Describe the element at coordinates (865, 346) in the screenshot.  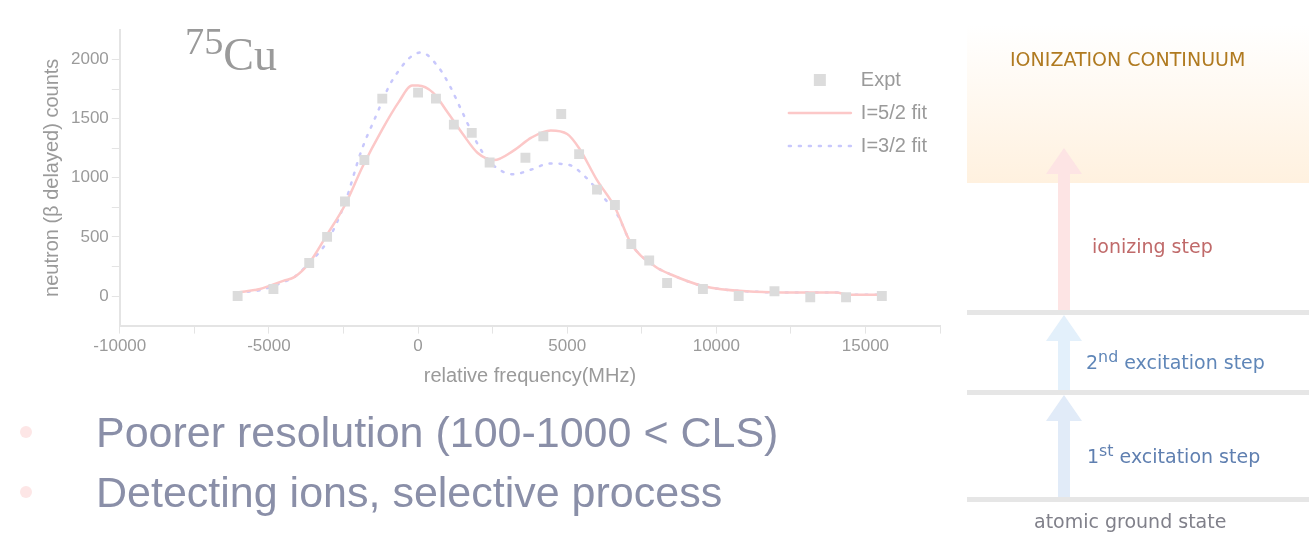
I see `x-tick-label: 15000` at that location.